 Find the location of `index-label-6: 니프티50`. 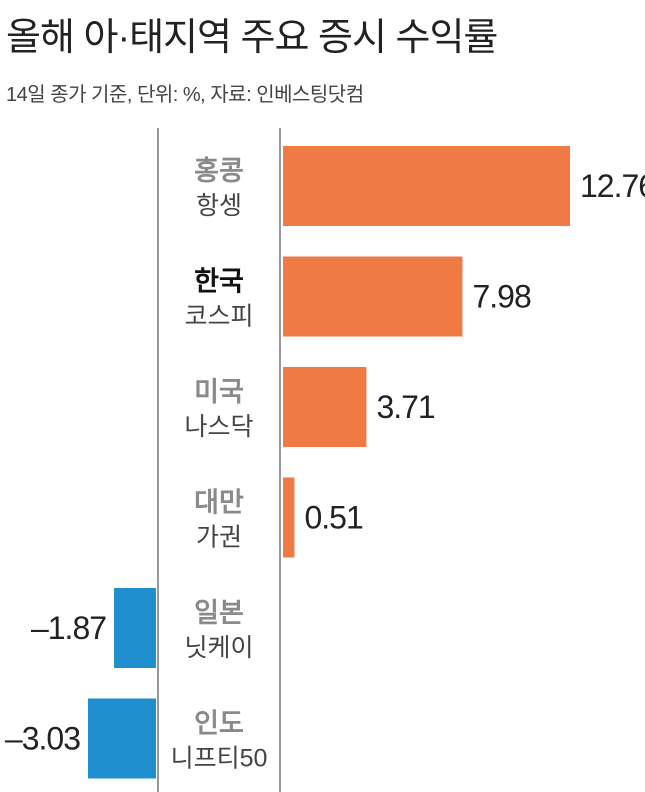

index-label-6: 니프티50 is located at coordinates (219, 759).